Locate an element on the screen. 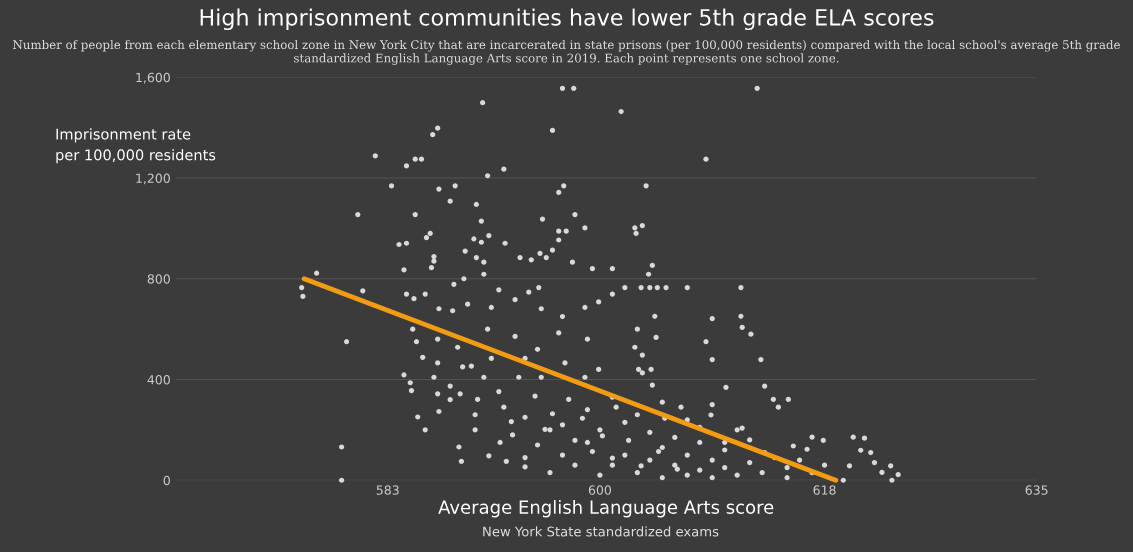 The height and width of the screenshot is (552, 1133). x-tick-label: 618 is located at coordinates (824, 490).